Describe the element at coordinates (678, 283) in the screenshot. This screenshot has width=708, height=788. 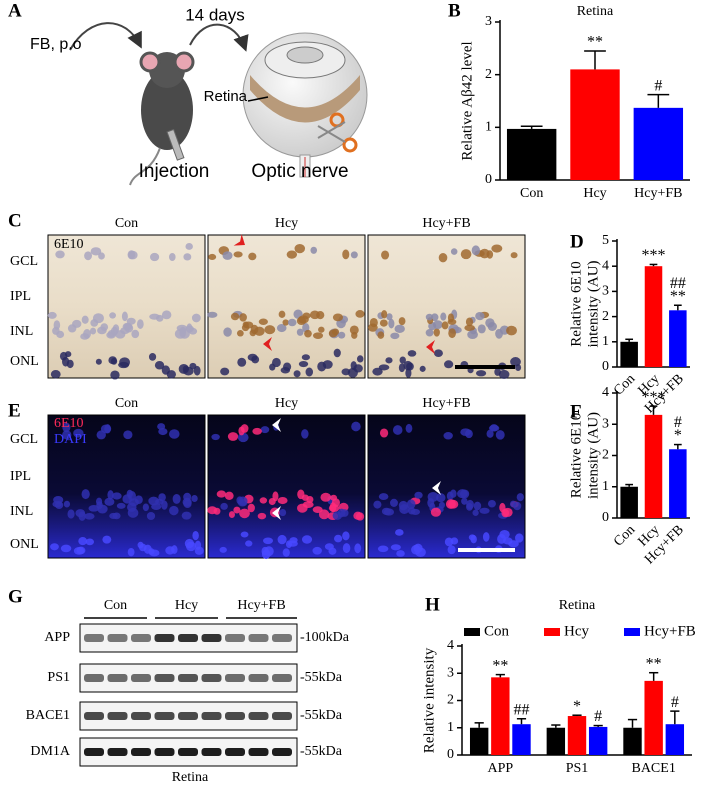
I see `significance-label: ##` at that location.